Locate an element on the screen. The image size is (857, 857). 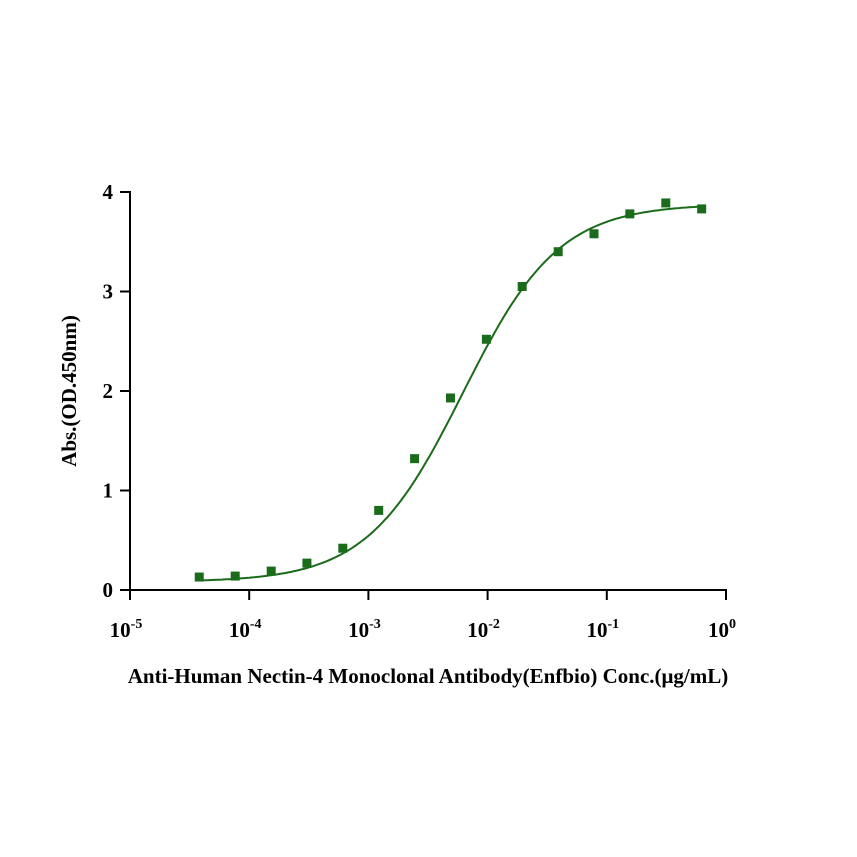
y-tick-label: 1 is located at coordinates (108, 491).